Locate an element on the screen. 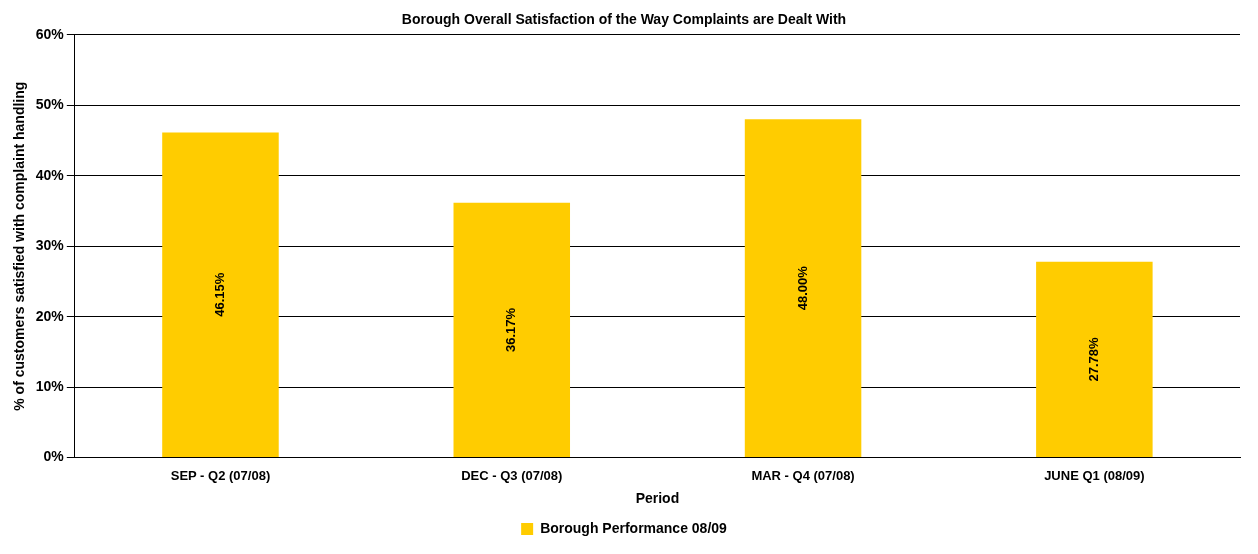  data-label: 27.78% is located at coordinates (1093, 359).